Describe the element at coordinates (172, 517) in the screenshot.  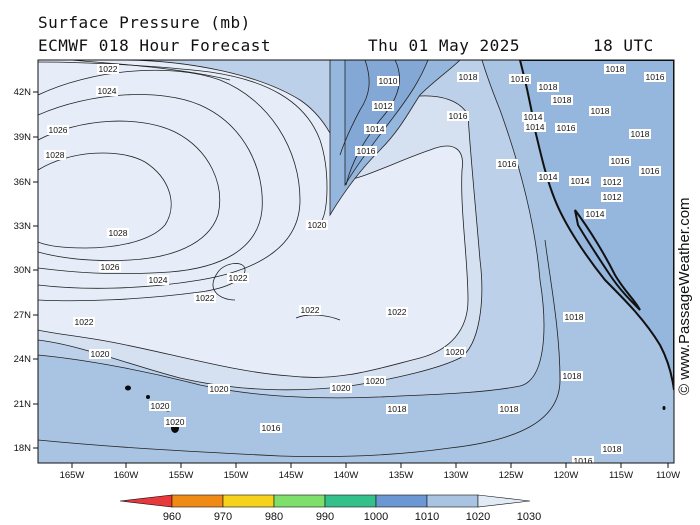
I see `legend-tick-label: 960` at that location.